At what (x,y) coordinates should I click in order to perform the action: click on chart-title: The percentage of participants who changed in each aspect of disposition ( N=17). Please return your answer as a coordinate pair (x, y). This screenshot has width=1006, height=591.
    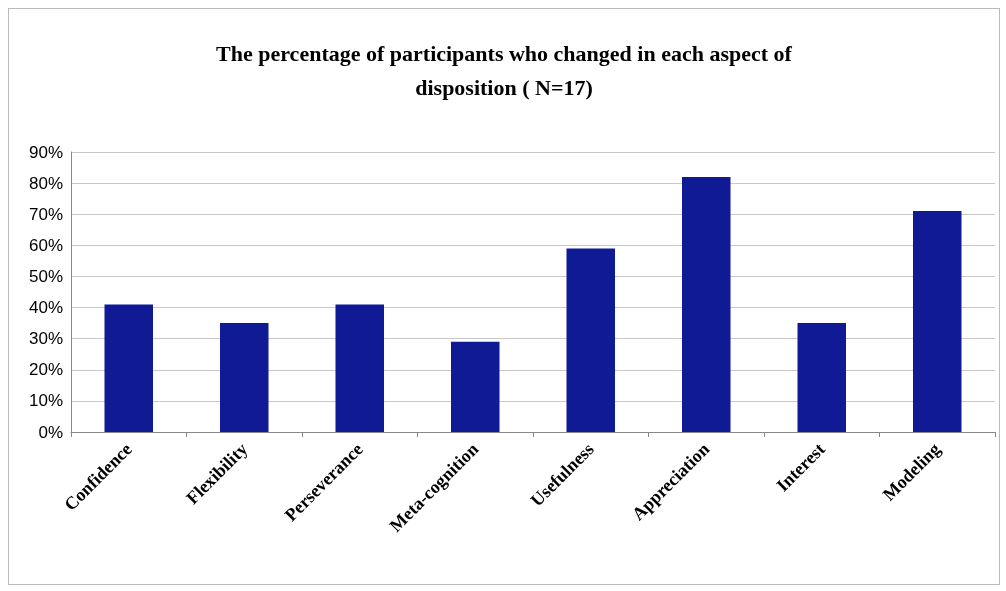
    Looking at the image, I should click on (504, 70).